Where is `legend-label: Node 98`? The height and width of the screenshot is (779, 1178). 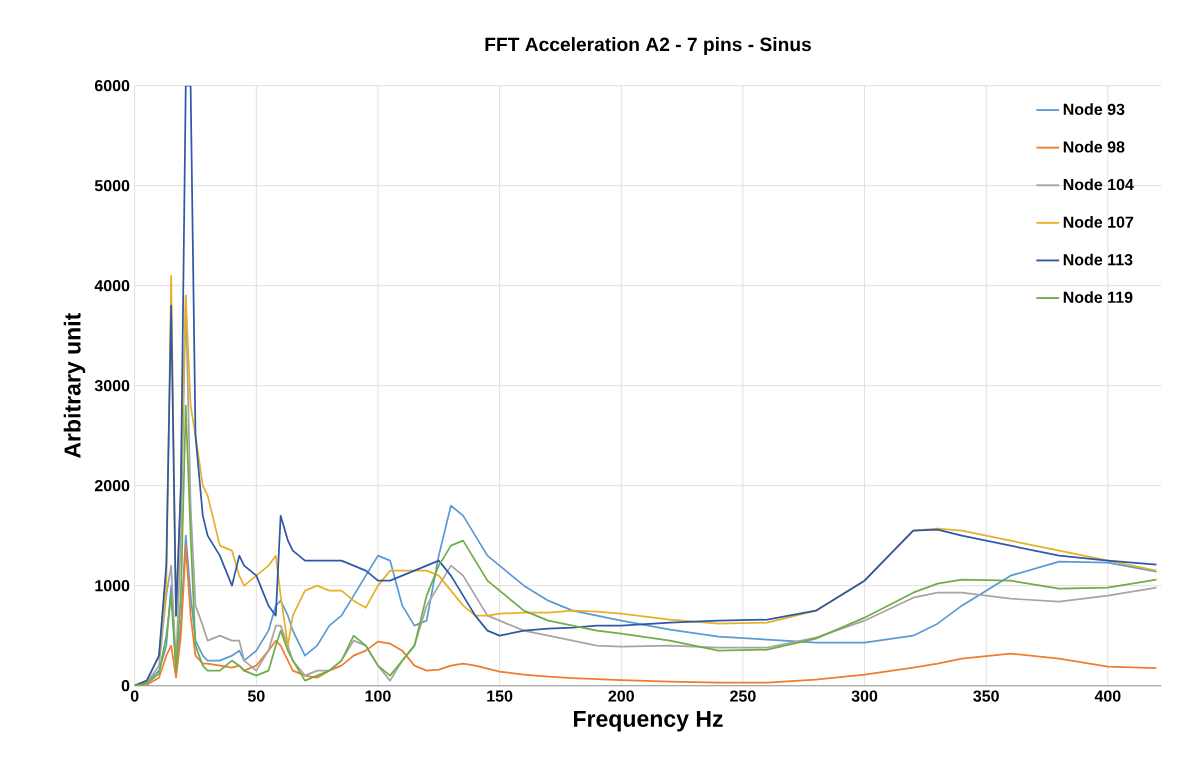
legend-label: Node 98 is located at coordinates (1094, 146).